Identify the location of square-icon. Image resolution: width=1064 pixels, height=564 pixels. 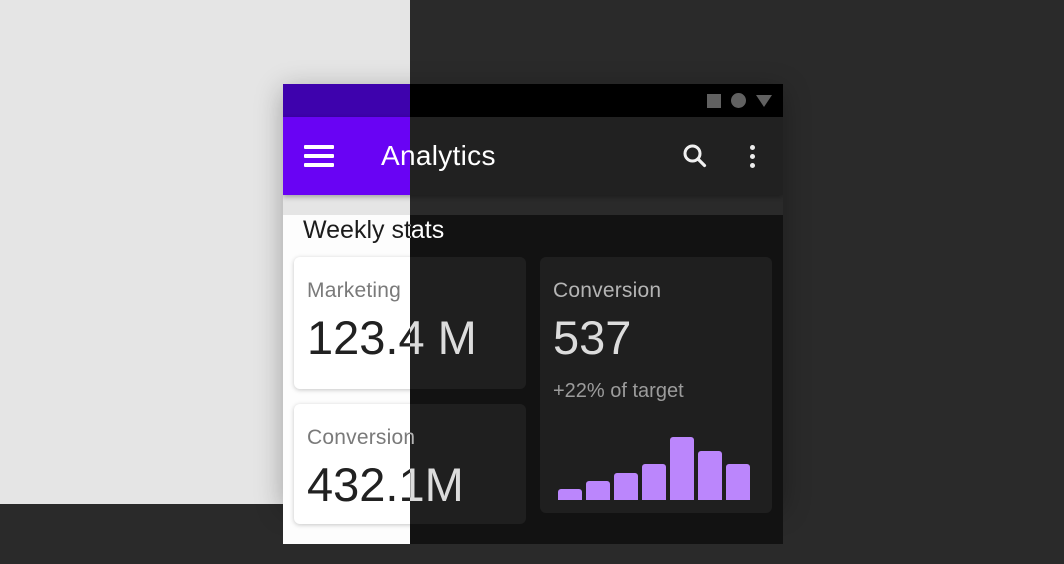
(714, 100).